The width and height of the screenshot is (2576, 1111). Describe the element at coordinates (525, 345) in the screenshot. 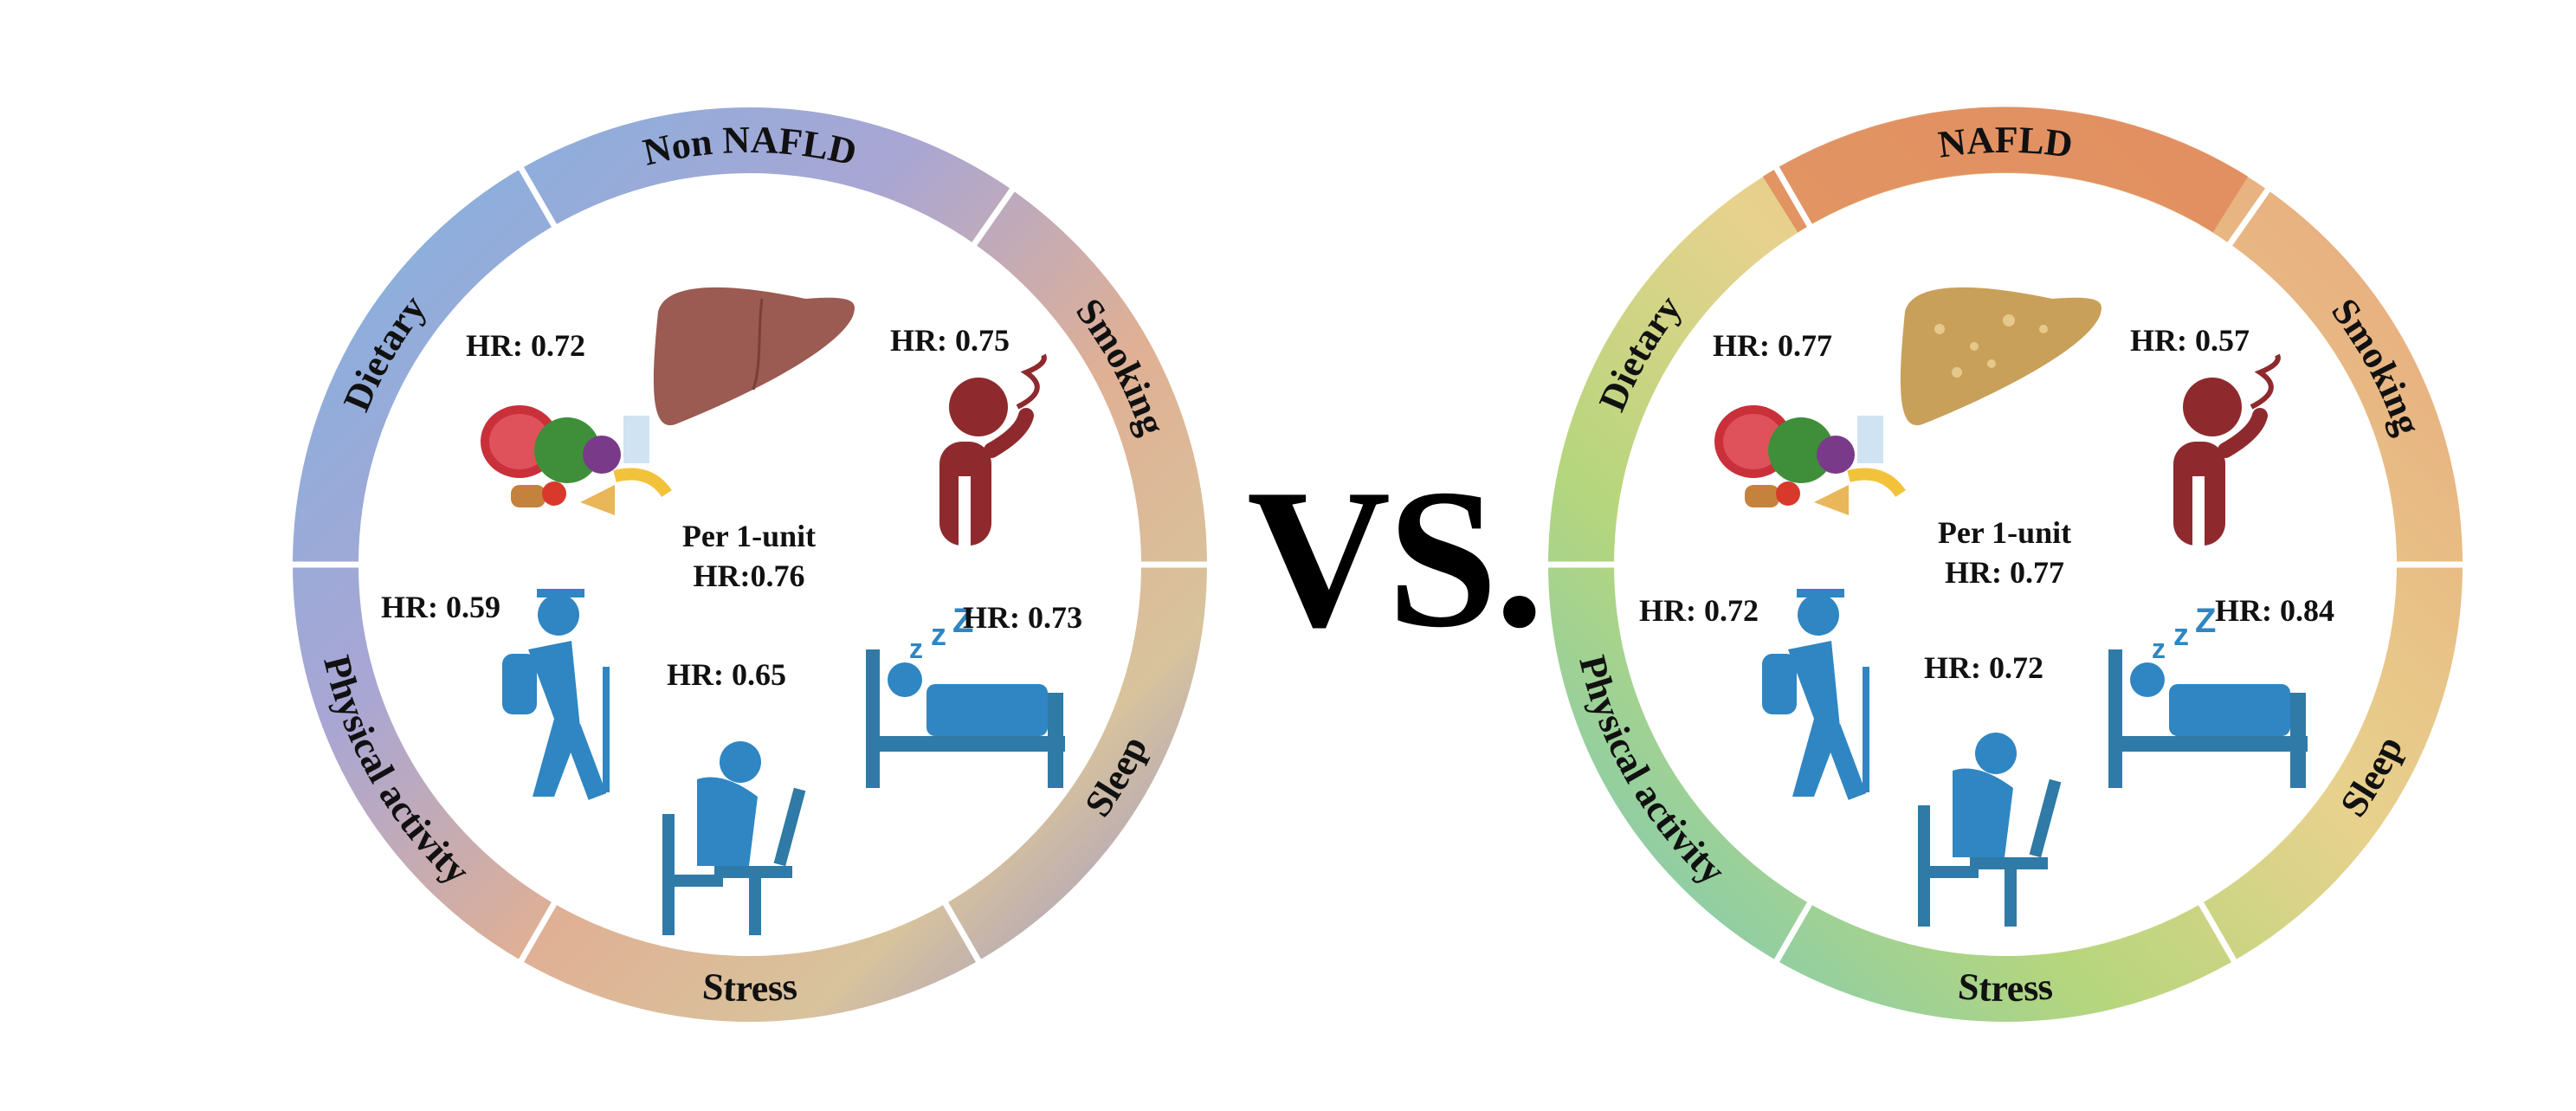

I see `hr-dietary: HR: 0.72` at that location.